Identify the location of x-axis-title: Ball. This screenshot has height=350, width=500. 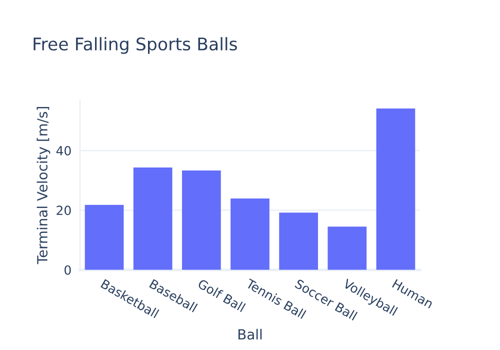
(250, 334).